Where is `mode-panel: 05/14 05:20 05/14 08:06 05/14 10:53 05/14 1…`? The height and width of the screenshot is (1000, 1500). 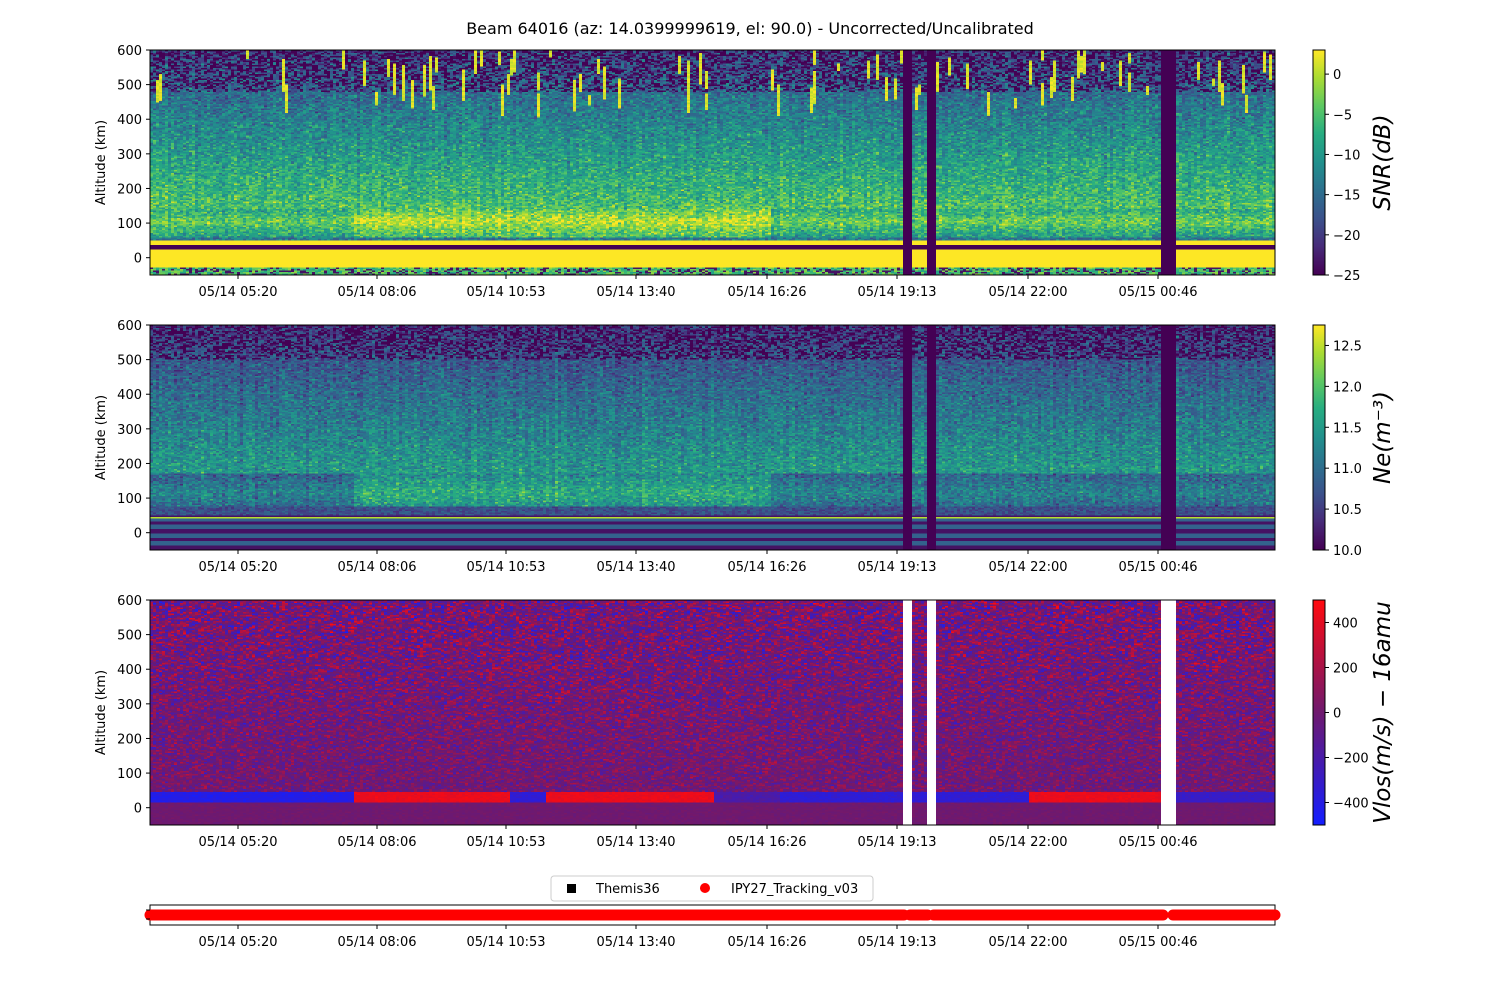 mode-panel: 05/14 05:20 05/14 08:06 05/14 10:53 05/14 1… is located at coordinates (712, 912).